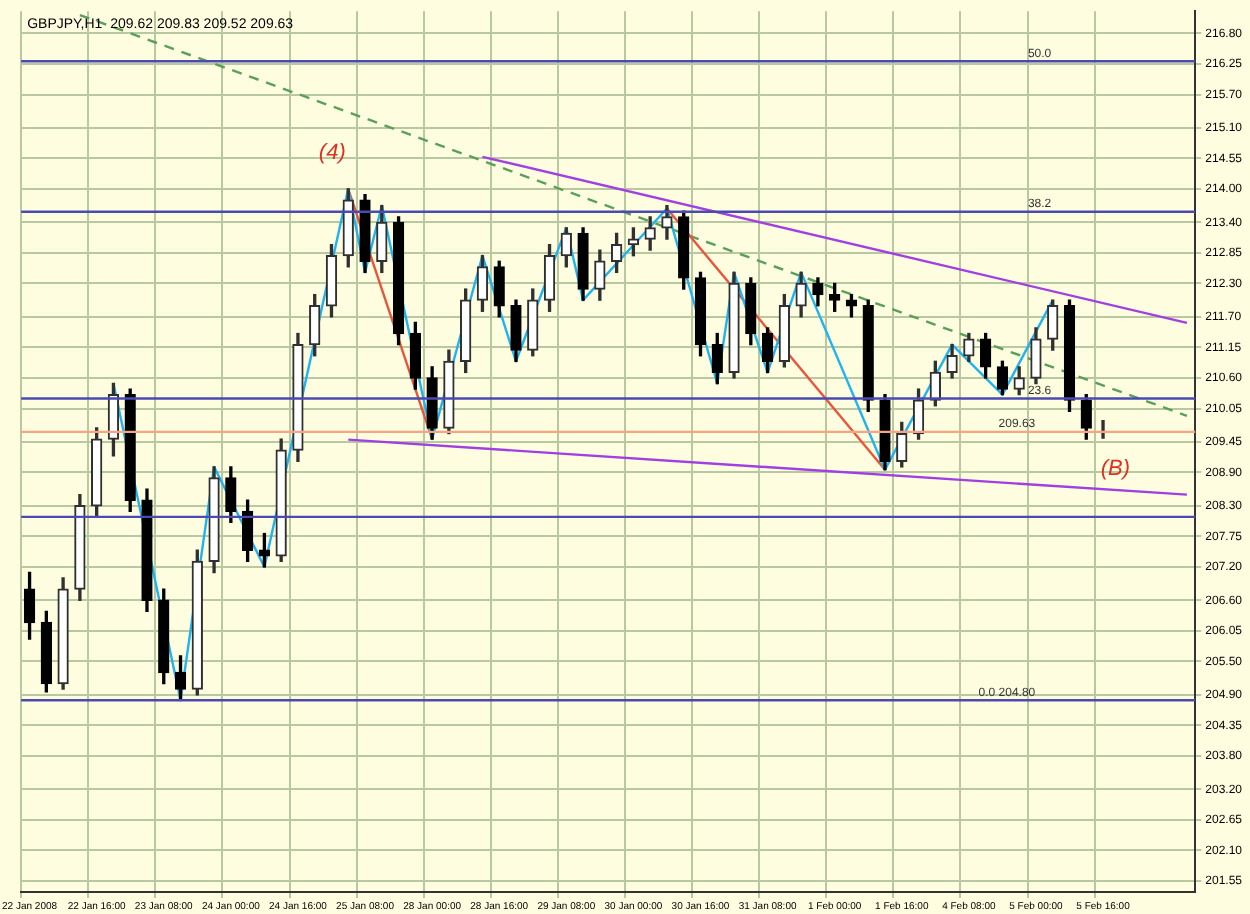 Image resolution: width=1250 pixels, height=914 pixels. What do you see at coordinates (332, 153) in the screenshot?
I see `annotation: (4)` at bounding box center [332, 153].